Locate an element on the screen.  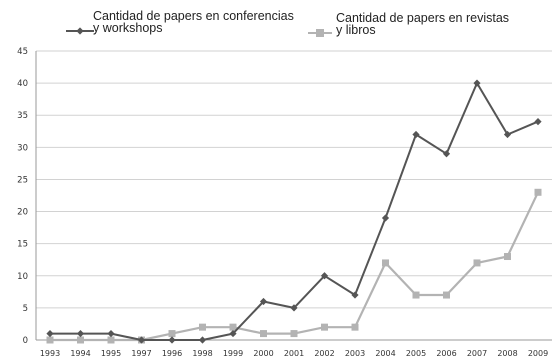
legend-label: y libros is located at coordinates (356, 30).